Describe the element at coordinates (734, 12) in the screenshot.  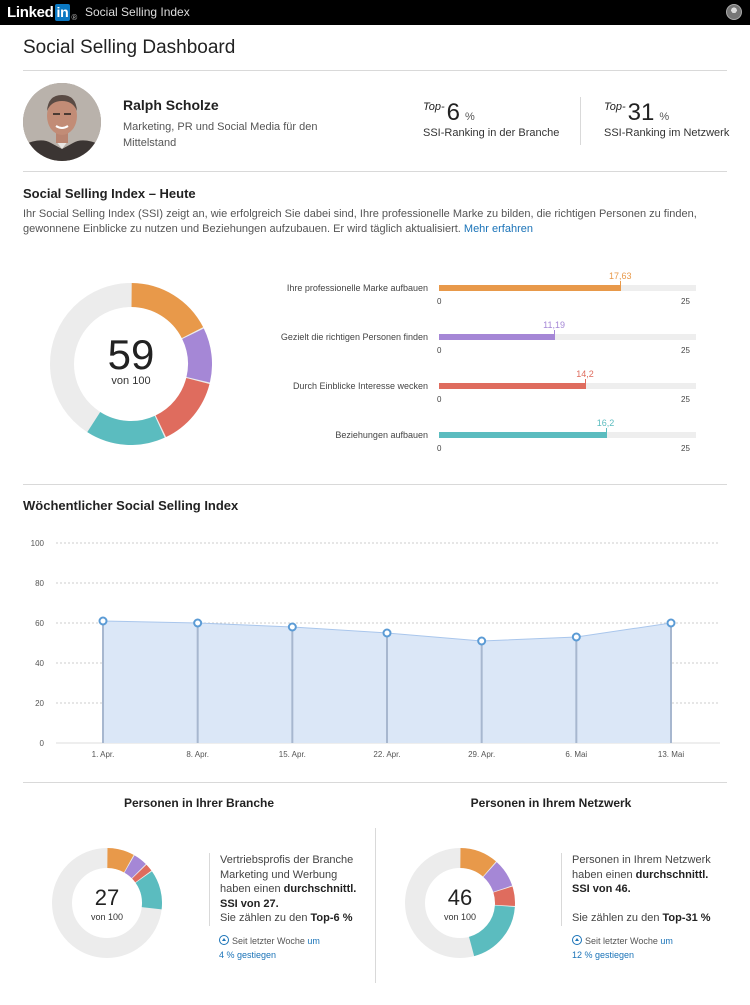
I see `account-avatar` at that location.